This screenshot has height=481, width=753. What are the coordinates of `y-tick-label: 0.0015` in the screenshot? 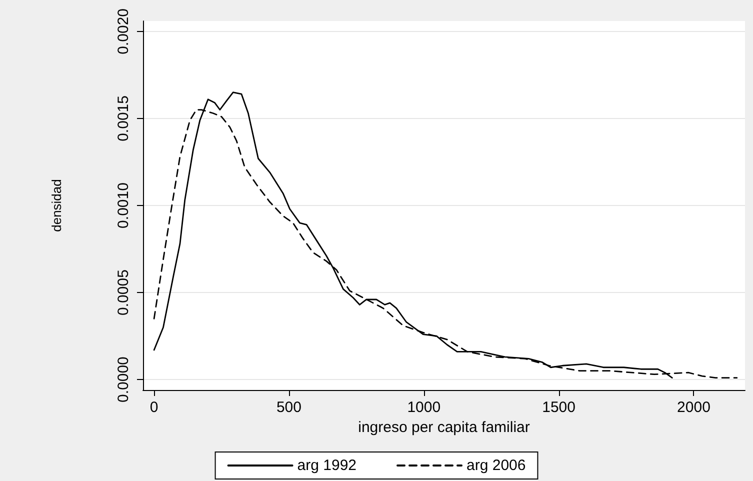 It's located at (123, 119).